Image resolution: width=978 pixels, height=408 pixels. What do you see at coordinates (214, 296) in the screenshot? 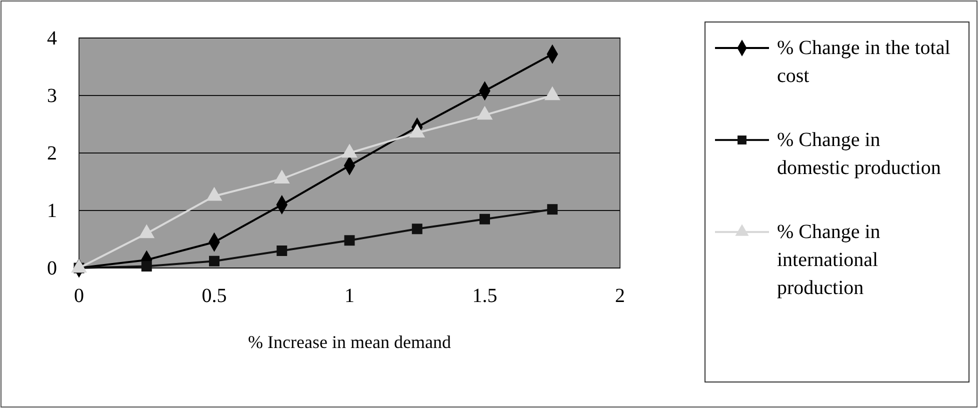
I see `x-tick-label: 0.5` at bounding box center [214, 296].